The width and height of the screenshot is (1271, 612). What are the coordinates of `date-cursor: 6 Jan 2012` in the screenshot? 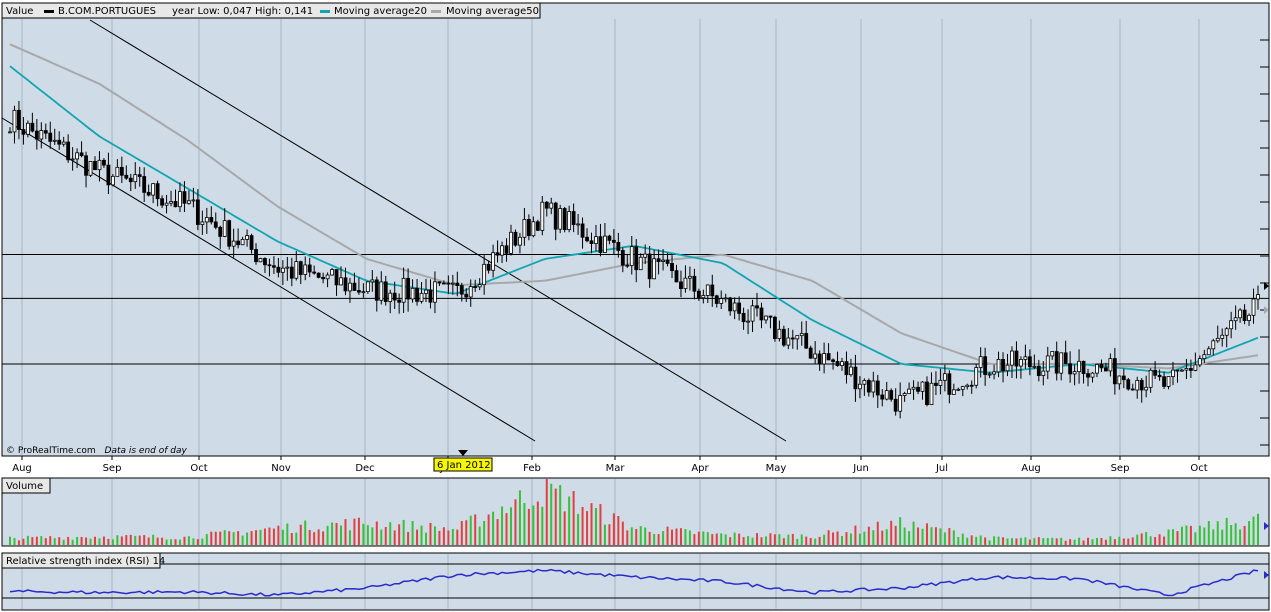 It's located at (463, 461).